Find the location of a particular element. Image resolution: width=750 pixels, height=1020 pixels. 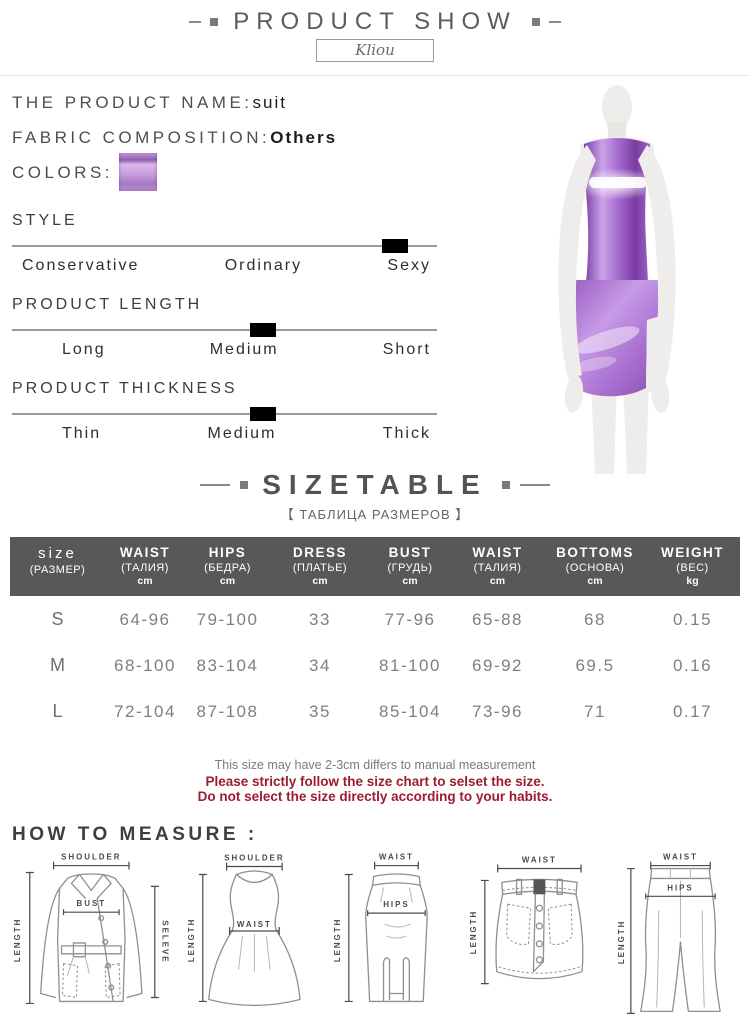

fabric-label: FABRIC COMPOSITION: is located at coordinates (141, 137).